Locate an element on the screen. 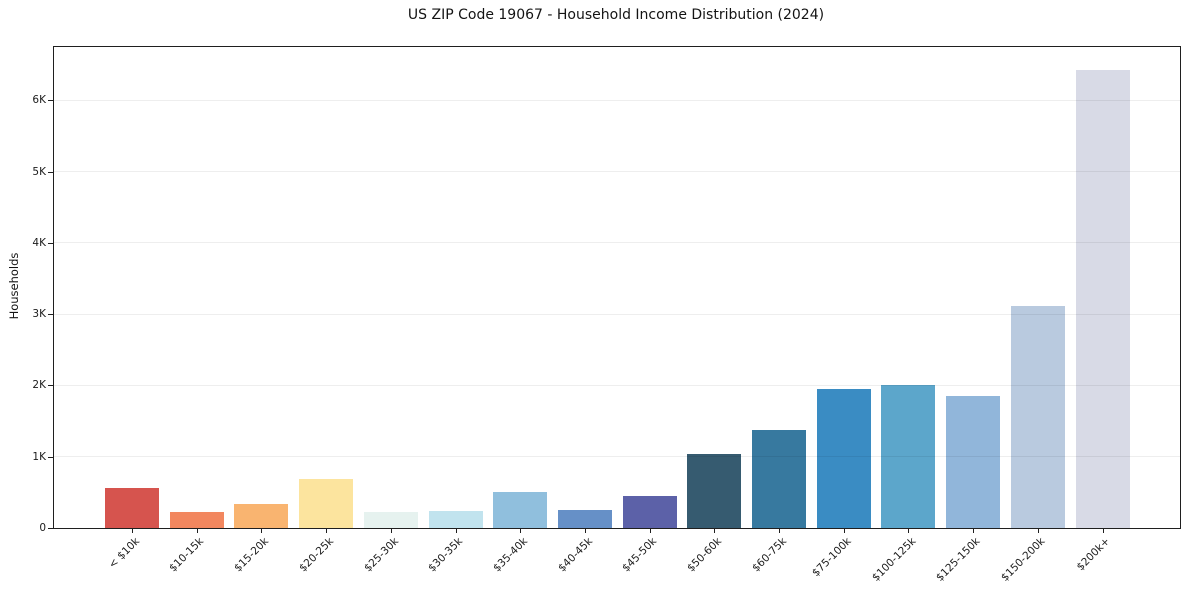 The image size is (1189, 590). gridline-4K is located at coordinates (617, 243).